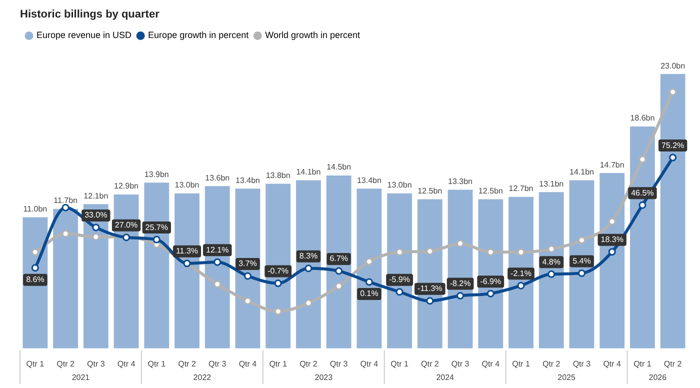 Image resolution: width=700 pixels, height=388 pixels. What do you see at coordinates (247, 180) in the screenshot?
I see `data-label: 13.4bn` at bounding box center [247, 180].